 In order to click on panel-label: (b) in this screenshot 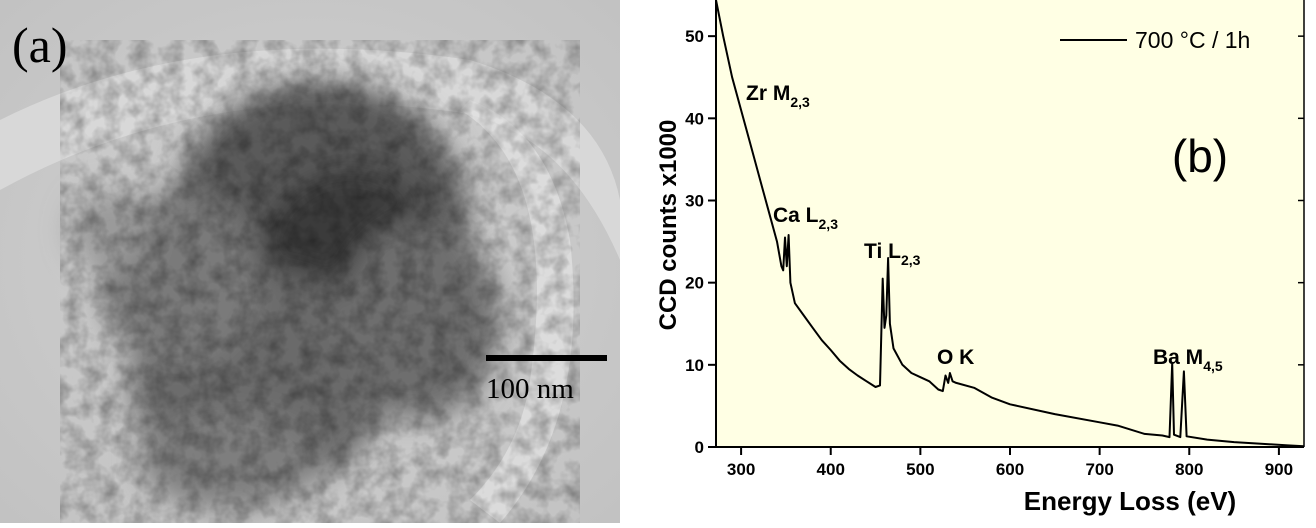, I will do `click(1200, 156)`.